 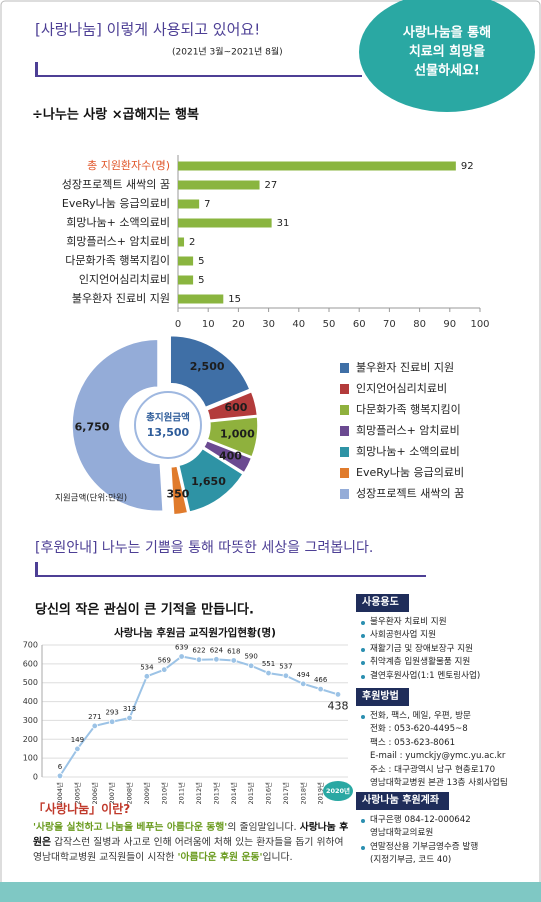 What do you see at coordinates (198, 793) in the screenshot?
I see `x-tick-label: 2012년` at bounding box center [198, 793].